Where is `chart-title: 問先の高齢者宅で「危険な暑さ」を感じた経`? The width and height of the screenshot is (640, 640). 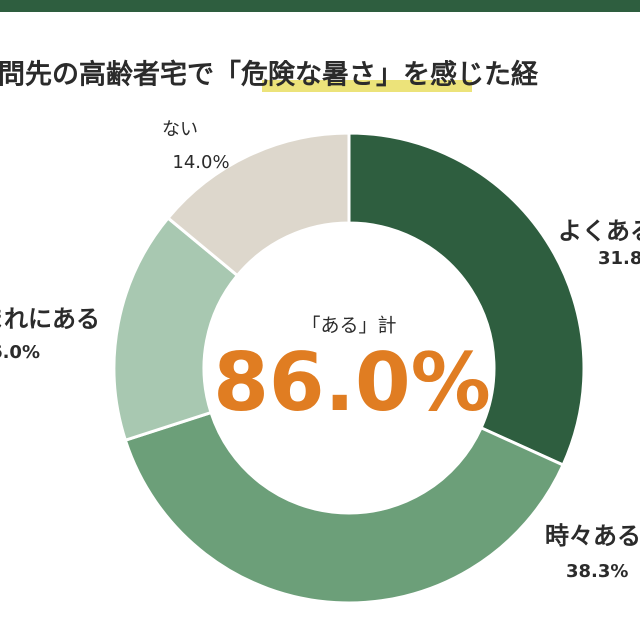 chart-title: 問先の高齢者宅で「危険な暑さ」を感じた経 is located at coordinates (269, 75).